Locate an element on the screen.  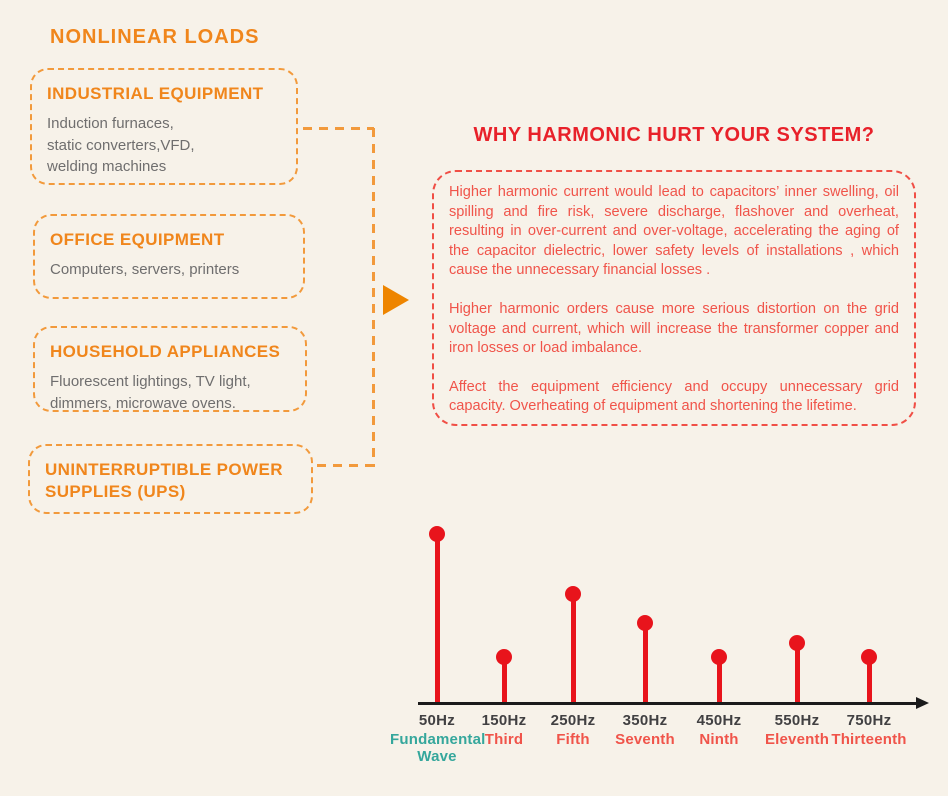
stem-dot-150hz is located at coordinates (504, 656).